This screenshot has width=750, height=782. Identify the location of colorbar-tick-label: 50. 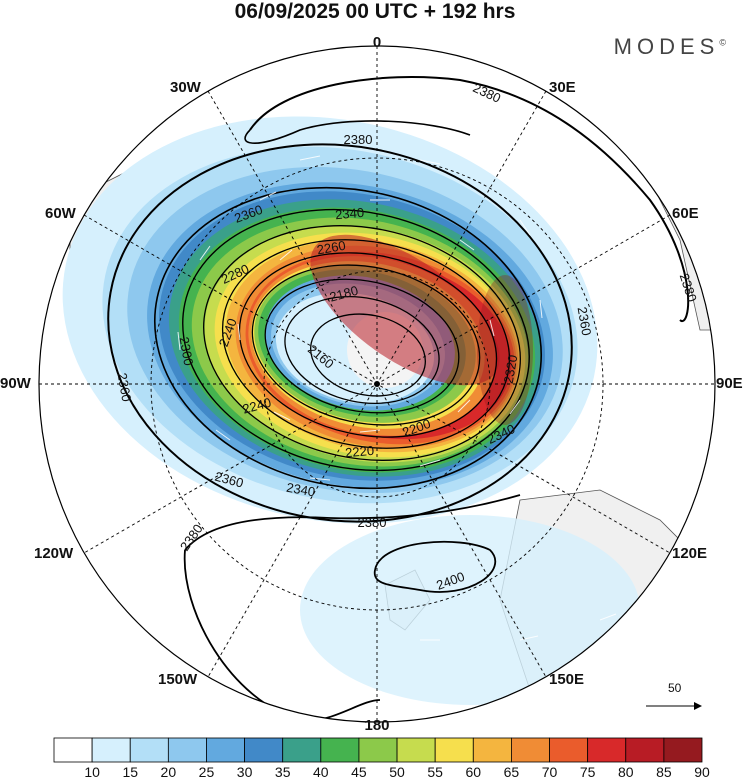
(397, 772).